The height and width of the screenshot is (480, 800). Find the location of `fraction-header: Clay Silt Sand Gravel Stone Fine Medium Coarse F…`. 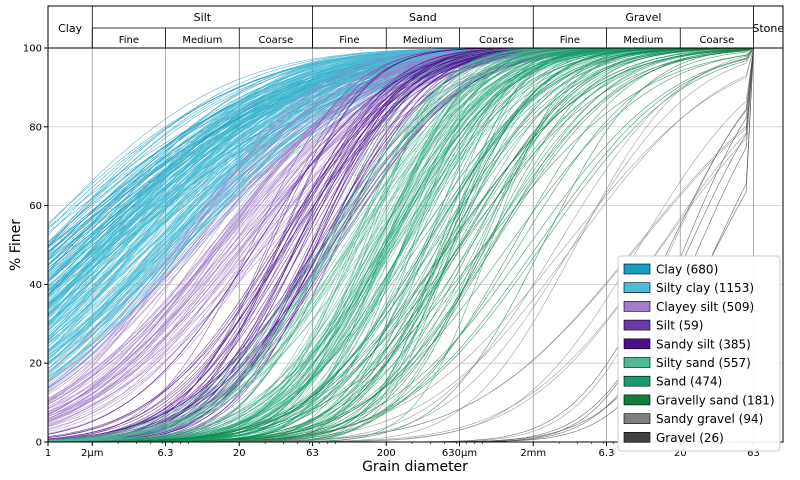

fraction-header: Clay Silt Sand Gravel Stone Fine Medium Coarse F… is located at coordinates (416, 27).